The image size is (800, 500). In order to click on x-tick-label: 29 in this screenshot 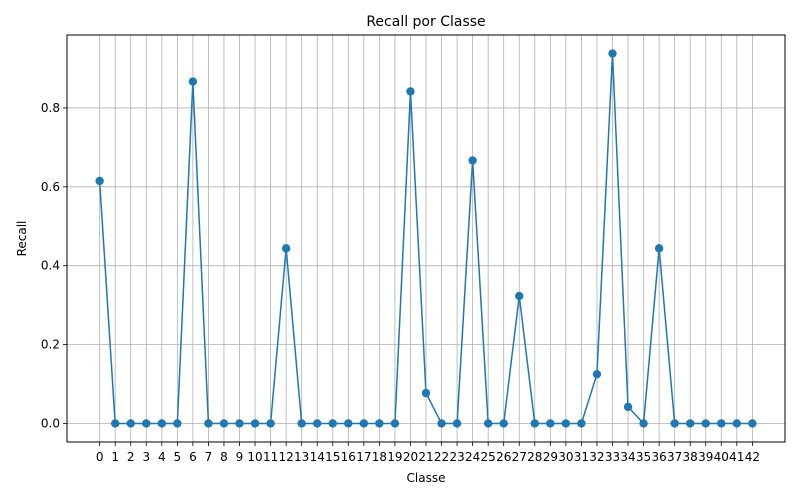, I will do `click(550, 457)`.